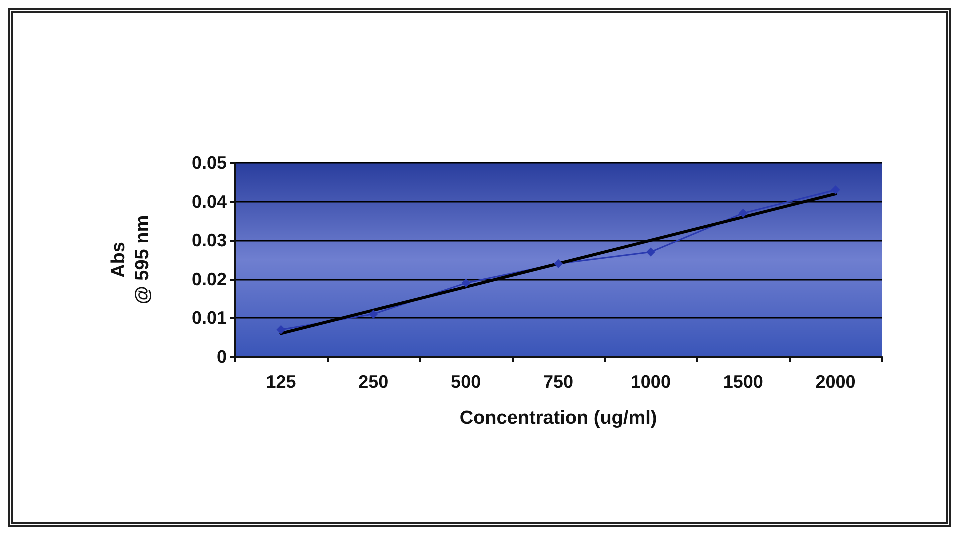  Describe the element at coordinates (743, 382) in the screenshot. I see `x-tick-label: 1500` at that location.